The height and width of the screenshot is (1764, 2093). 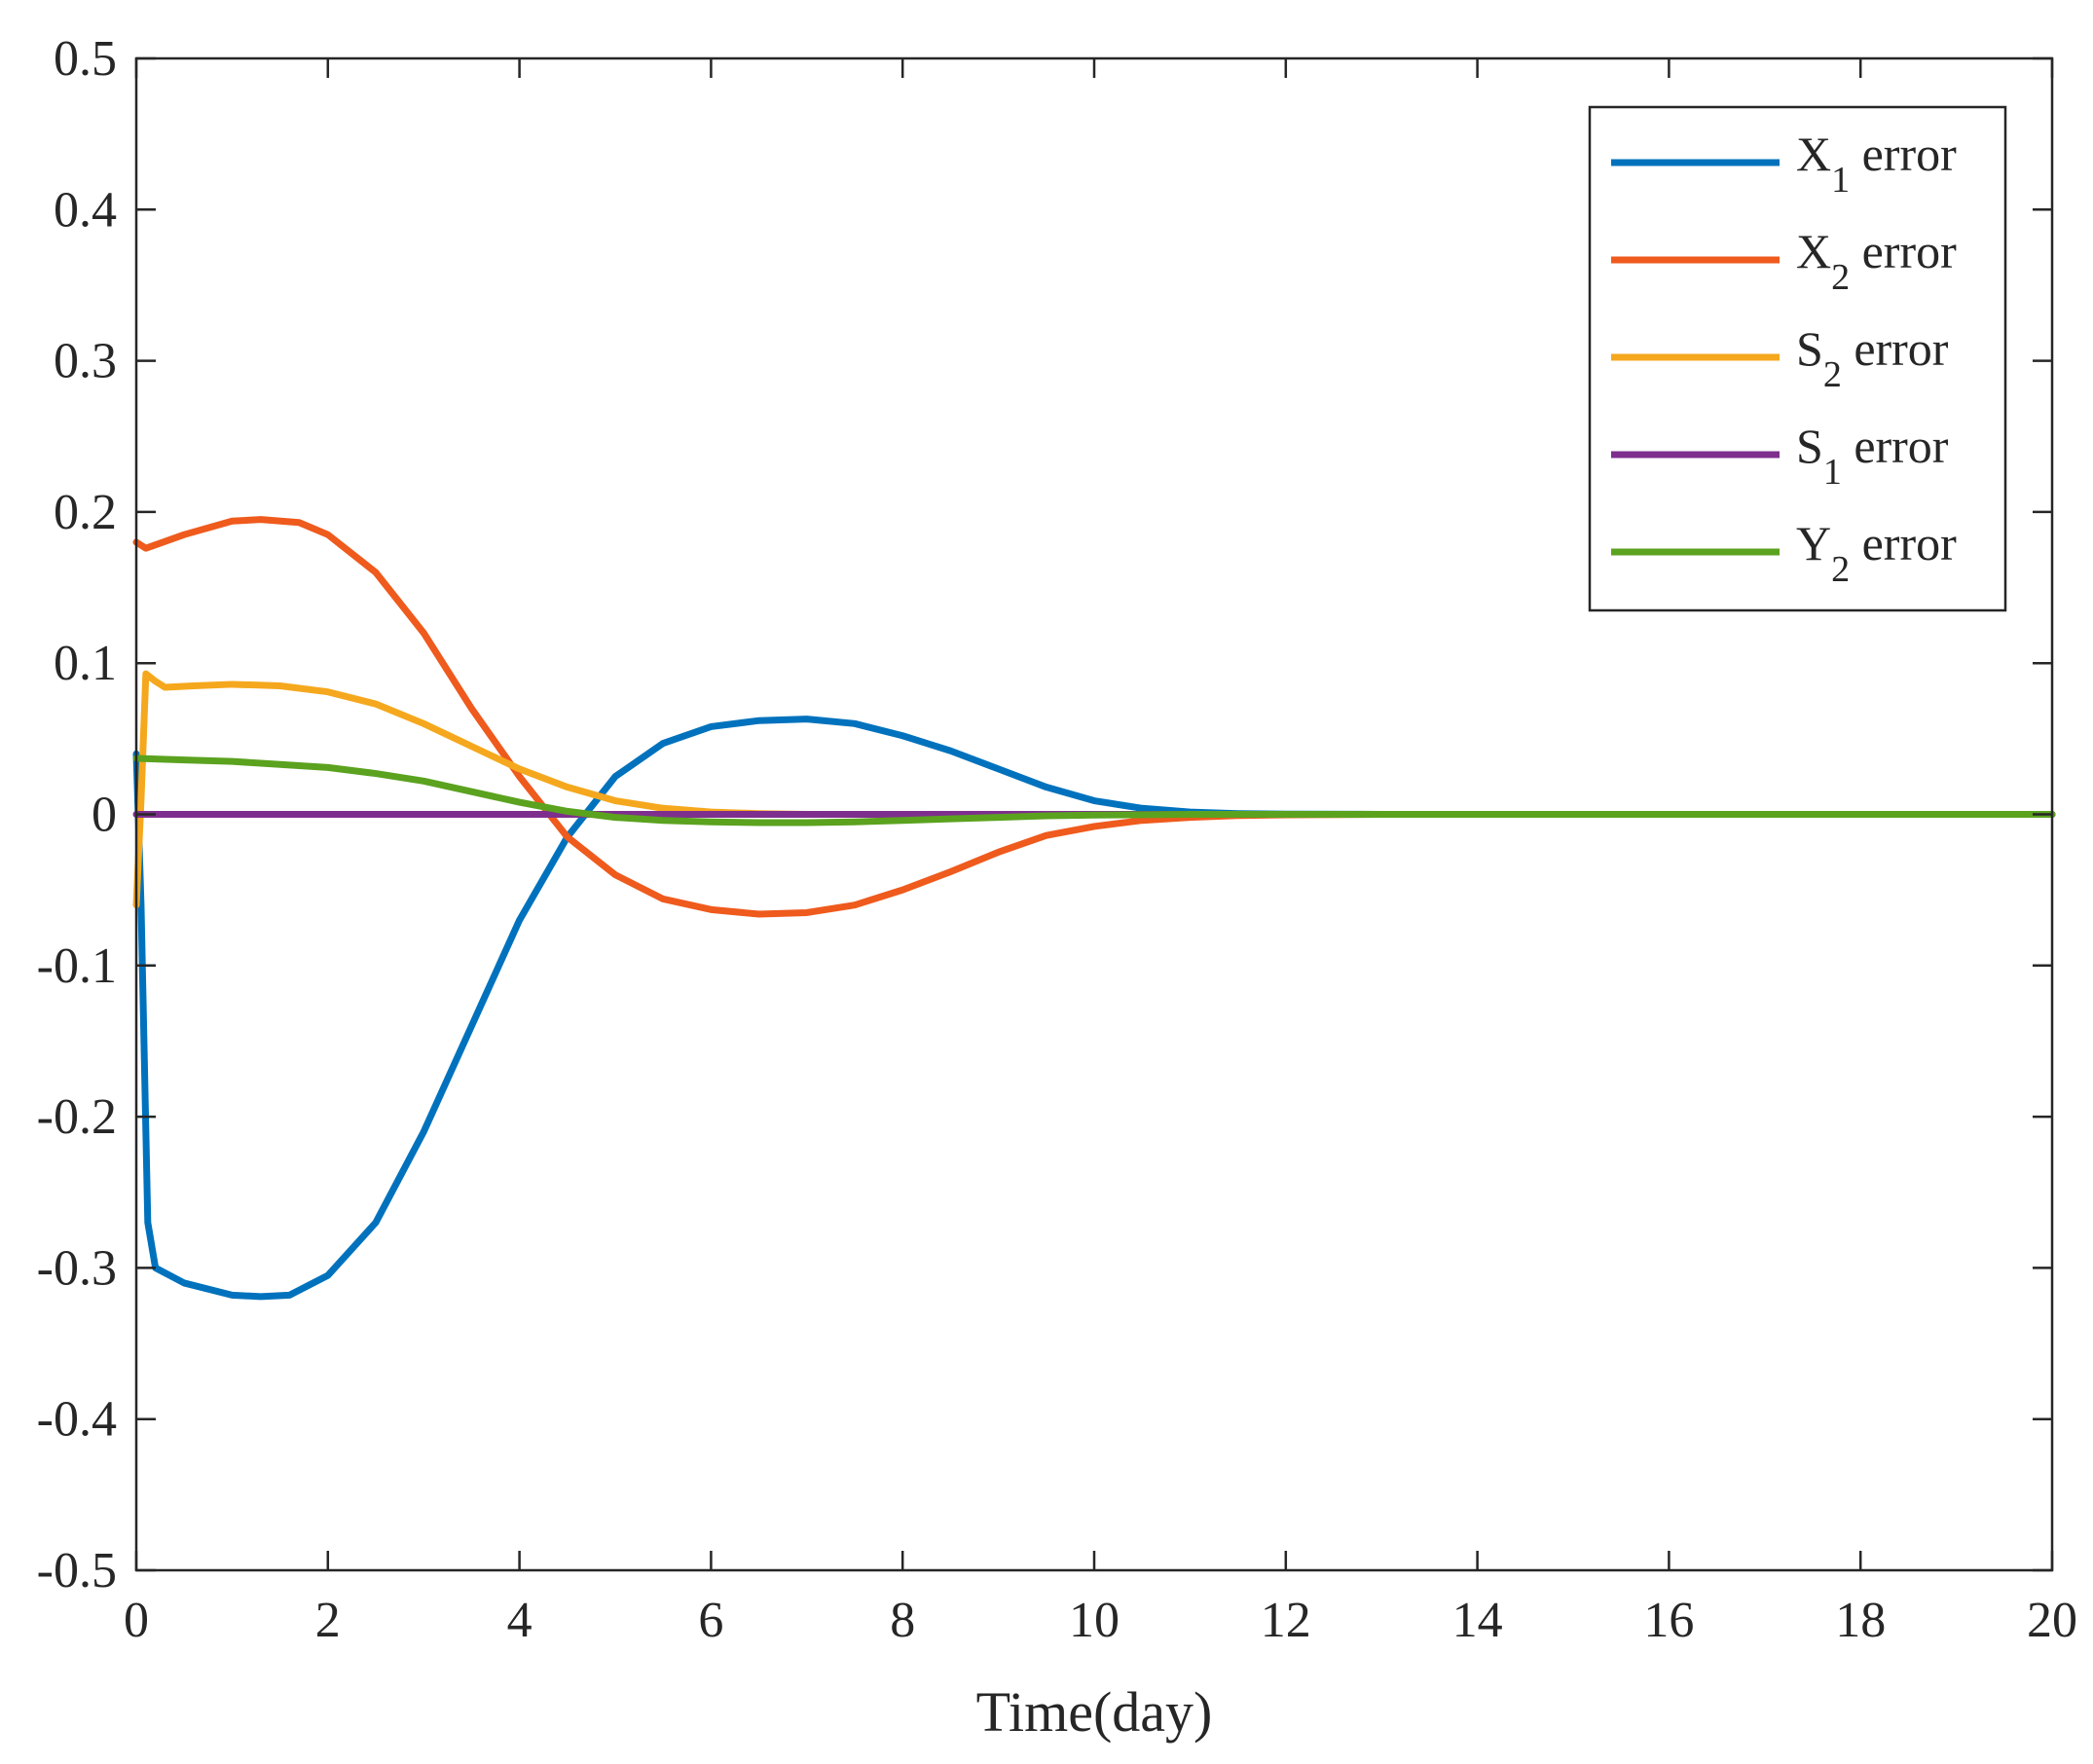 What do you see at coordinates (77, 1571) in the screenshot?
I see `y-tick-label: -0.5` at bounding box center [77, 1571].